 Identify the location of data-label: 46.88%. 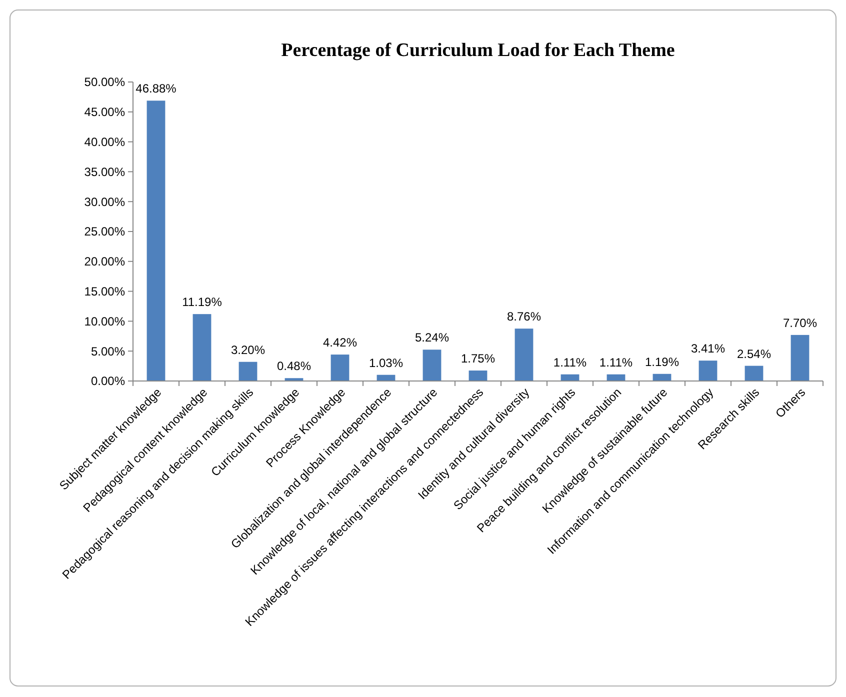
(156, 89).